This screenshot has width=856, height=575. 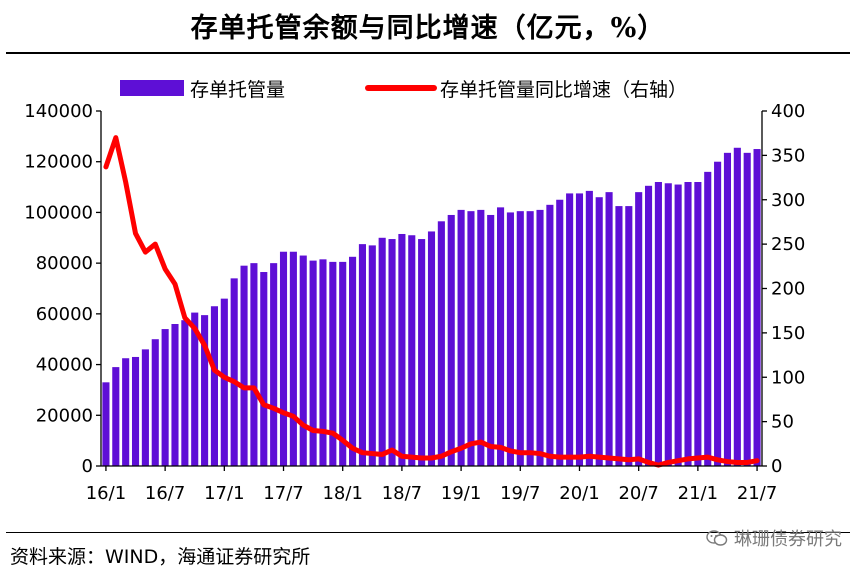 I want to click on title-divider, so click(x=428, y=53).